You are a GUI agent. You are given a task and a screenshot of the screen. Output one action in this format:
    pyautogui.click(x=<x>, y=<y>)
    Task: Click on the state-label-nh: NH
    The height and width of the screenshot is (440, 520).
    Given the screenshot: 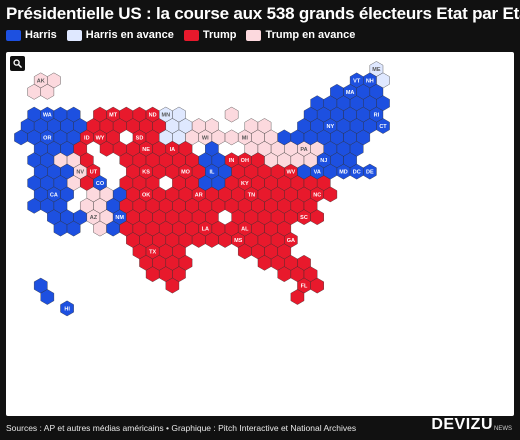 What is the action you would take?
    pyautogui.click(x=370, y=81)
    